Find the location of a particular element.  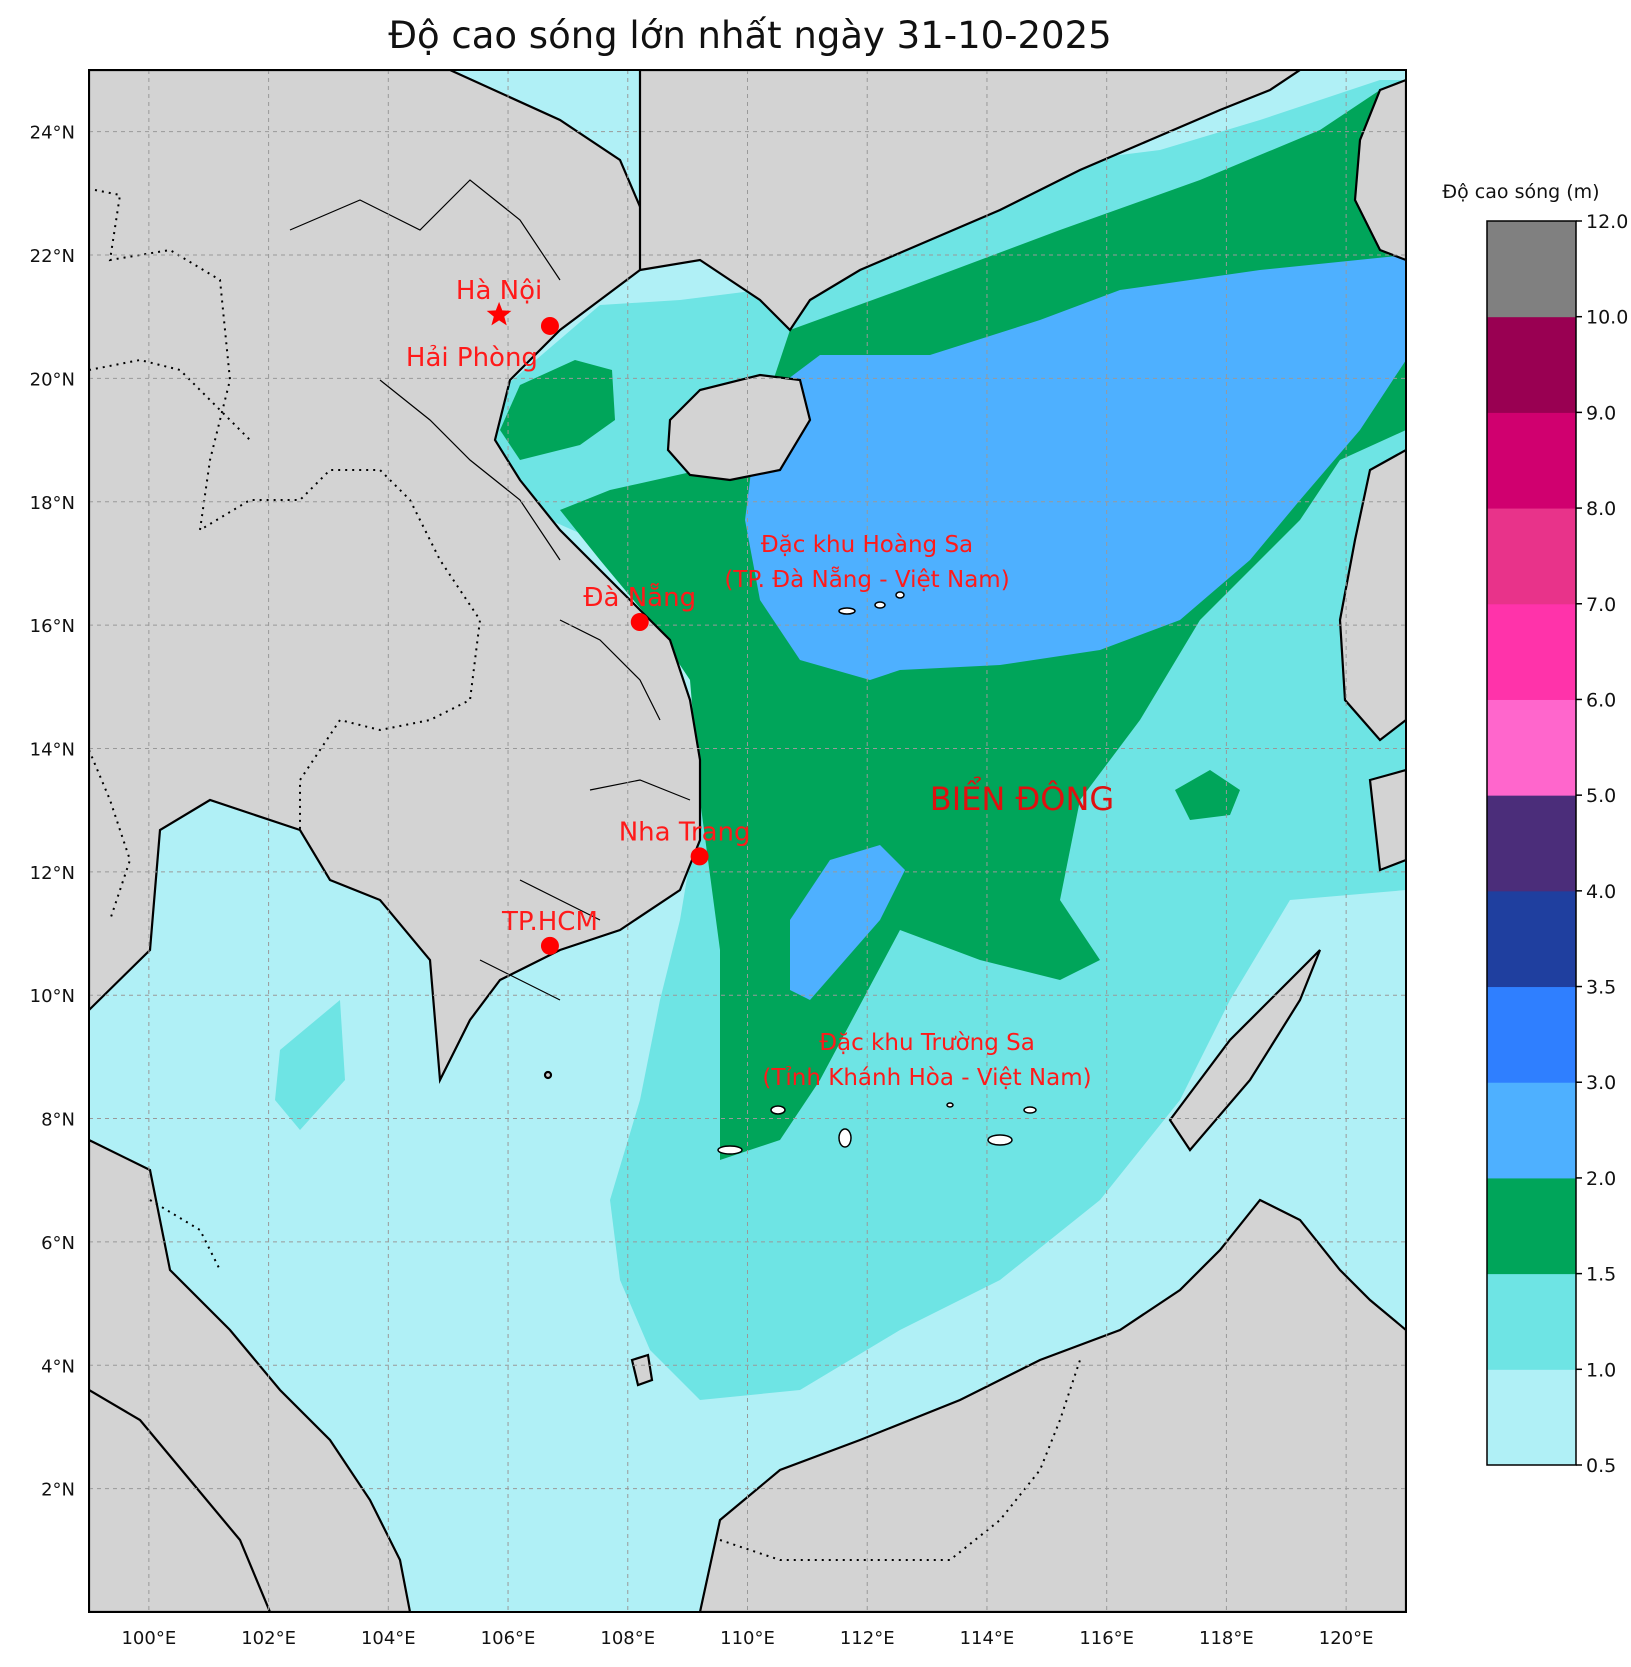

lat-tick-label: 18°N is located at coordinates (52, 503).